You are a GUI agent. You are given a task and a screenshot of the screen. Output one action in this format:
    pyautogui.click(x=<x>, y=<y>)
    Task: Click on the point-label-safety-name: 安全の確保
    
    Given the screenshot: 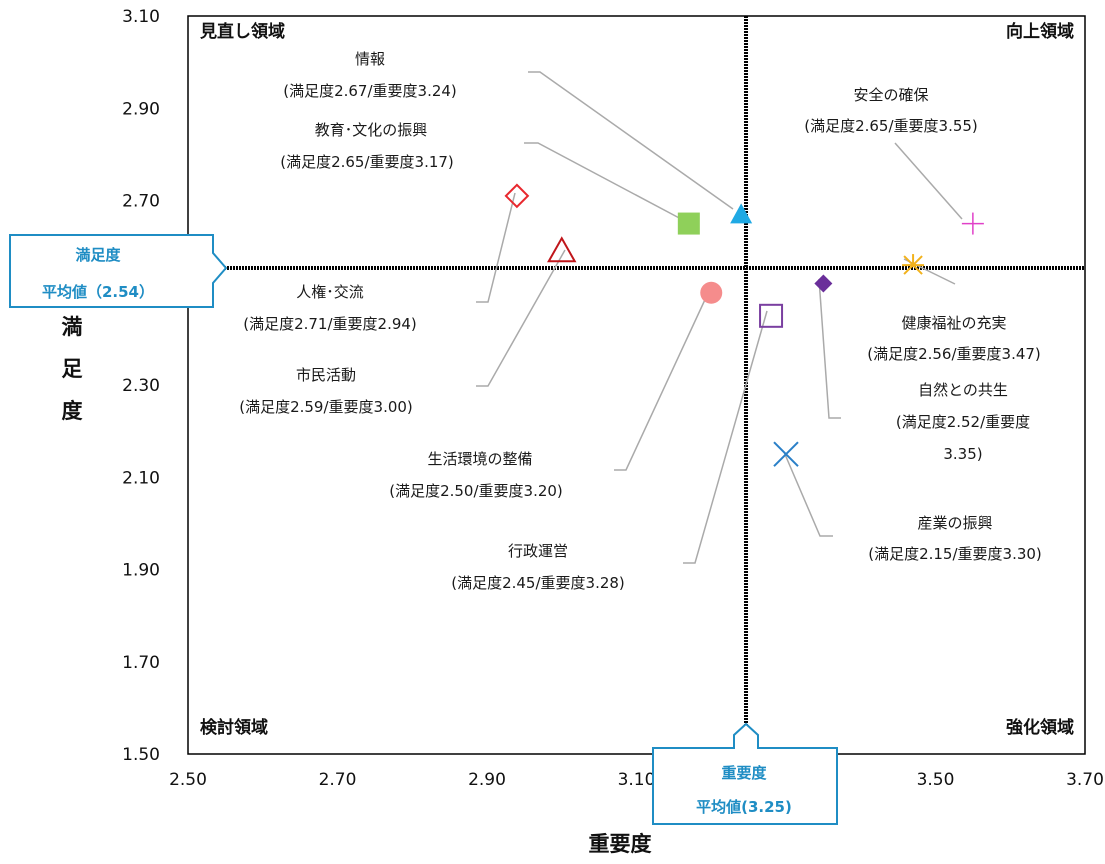 What is the action you would take?
    pyautogui.click(x=890, y=95)
    